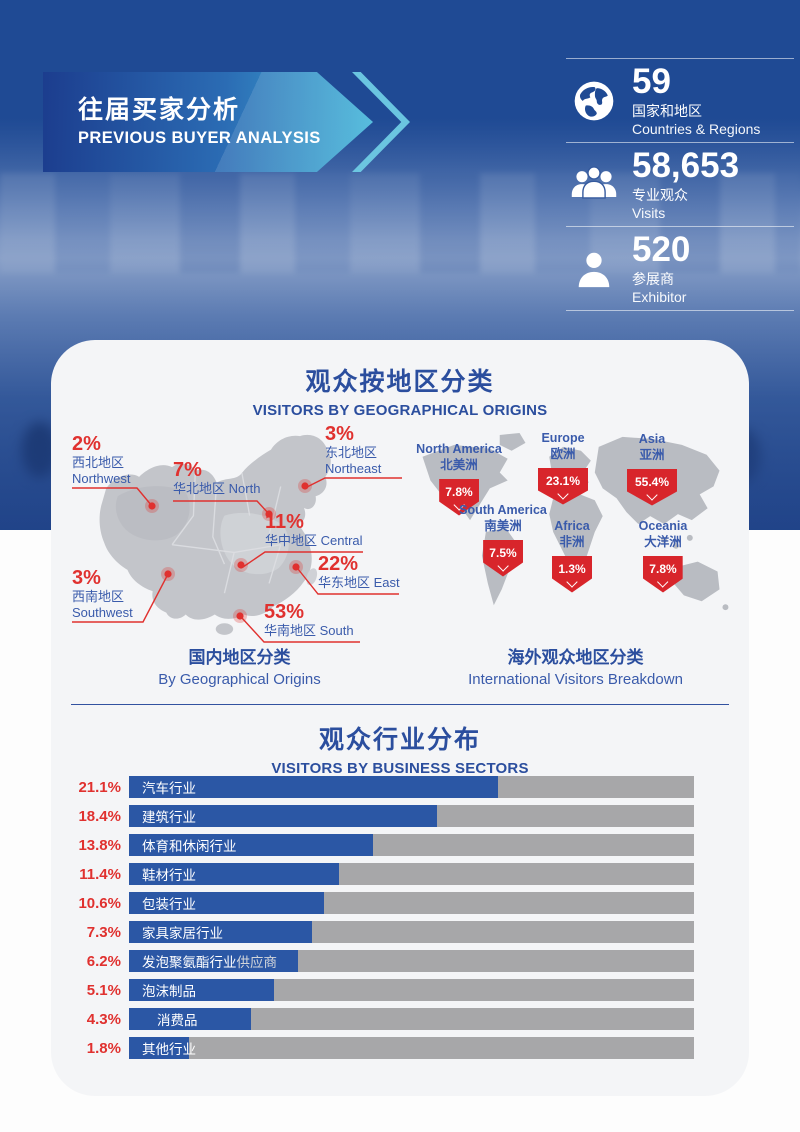  Describe the element at coordinates (400, 787) in the screenshot. I see `bar-row: 21.1% 汽车行业` at that location.